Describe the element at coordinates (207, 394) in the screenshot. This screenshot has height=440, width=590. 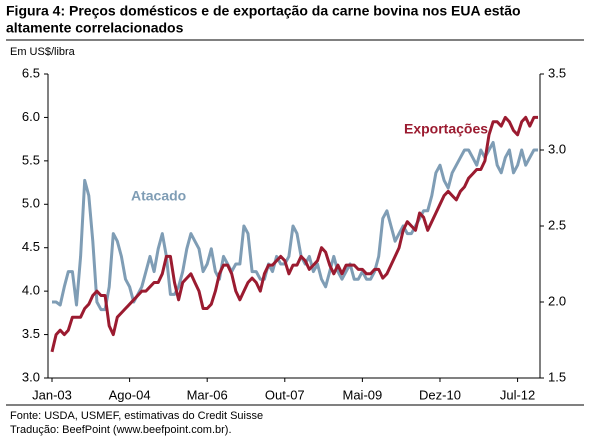
I see `x-tick-label: Mar-06` at that location.